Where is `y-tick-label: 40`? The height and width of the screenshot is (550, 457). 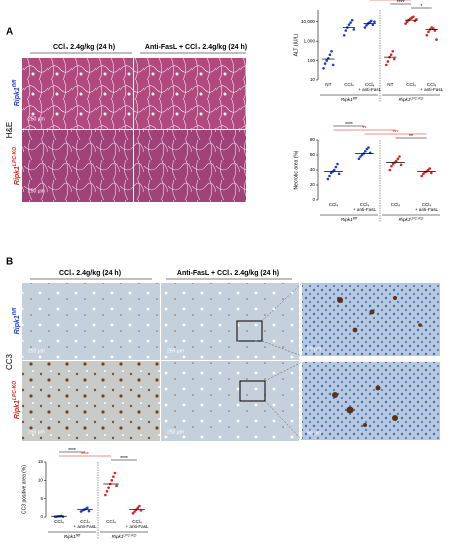
y-tick-label: 40 is located at coordinates (313, 169).